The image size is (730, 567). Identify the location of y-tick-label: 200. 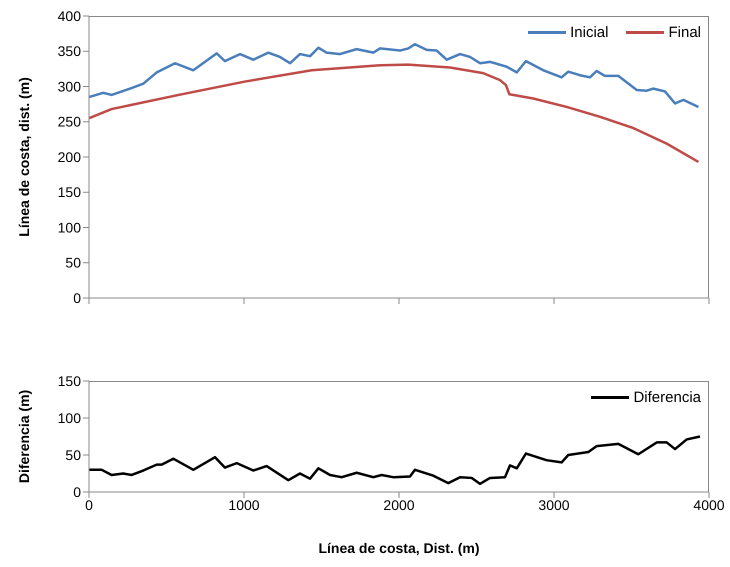
(70, 156).